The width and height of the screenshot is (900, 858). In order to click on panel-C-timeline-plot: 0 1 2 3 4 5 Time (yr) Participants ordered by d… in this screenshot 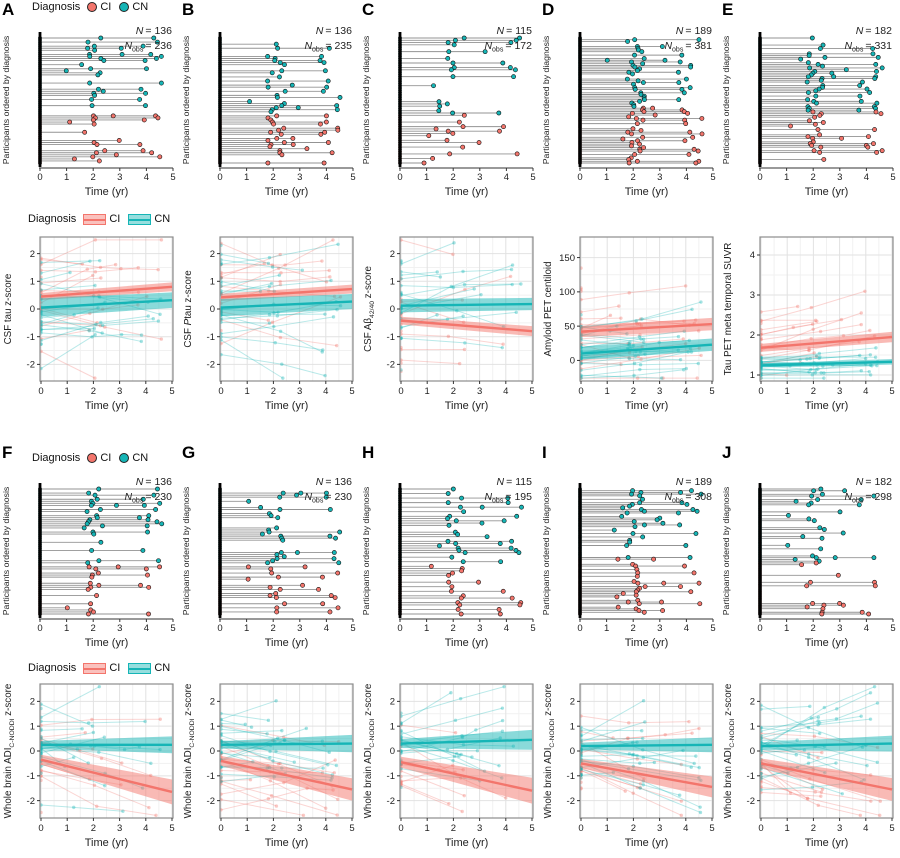, I will do `click(448, 111)`.